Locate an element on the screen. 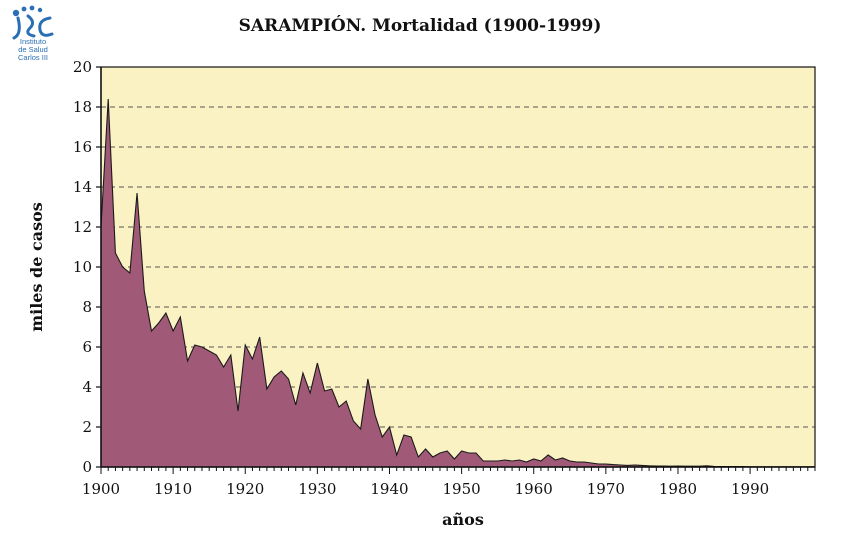  x-axis-ticks: 1900 1910 1920 1930 1940 1950 1960 1970 1980 1990 is located at coordinates (449, 482).